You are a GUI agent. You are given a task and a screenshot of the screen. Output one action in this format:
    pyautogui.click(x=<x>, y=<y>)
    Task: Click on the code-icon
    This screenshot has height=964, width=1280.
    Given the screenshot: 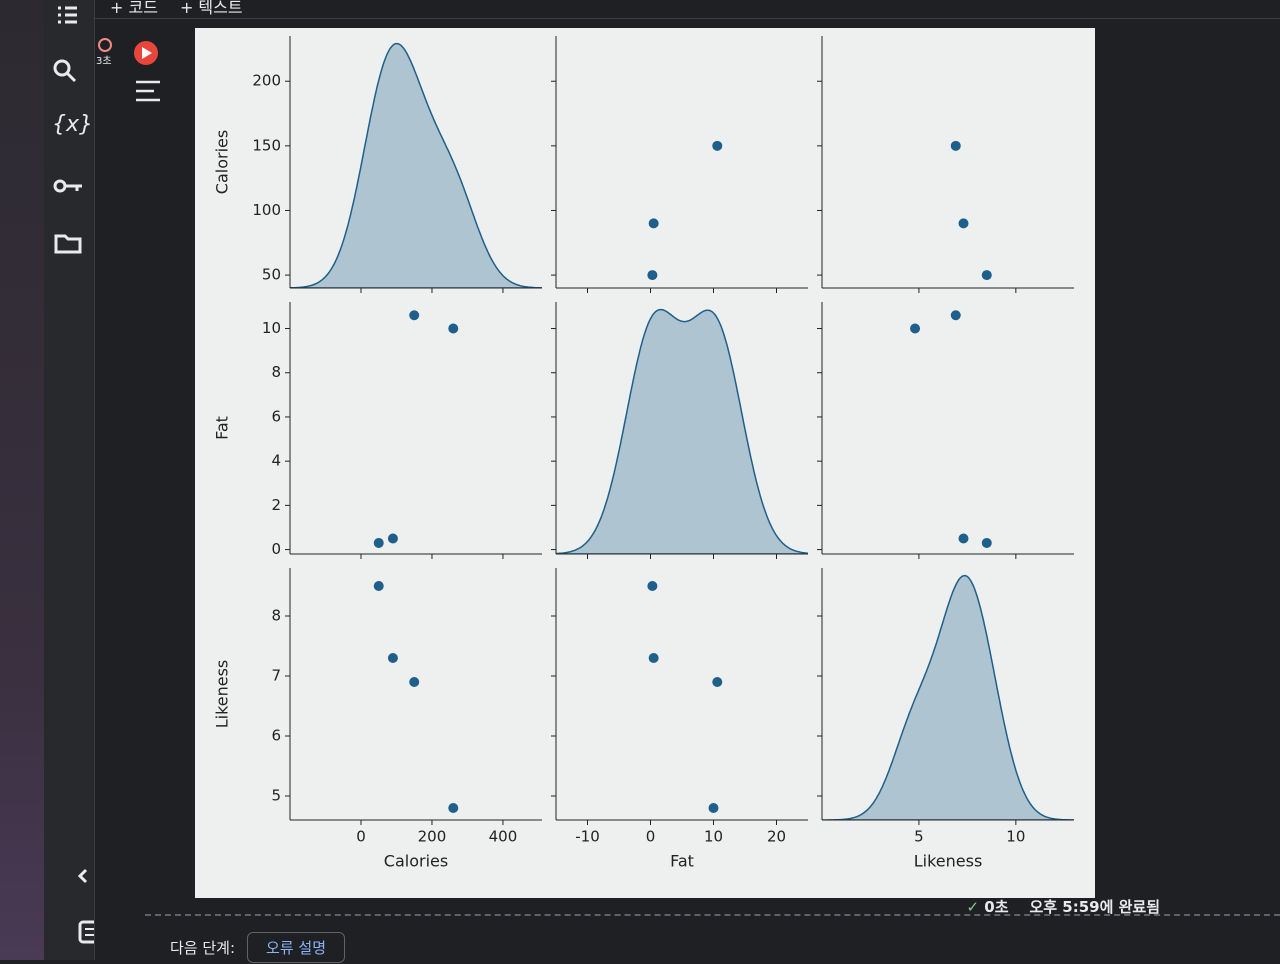 What is the action you would take?
    pyautogui.click(x=92, y=876)
    